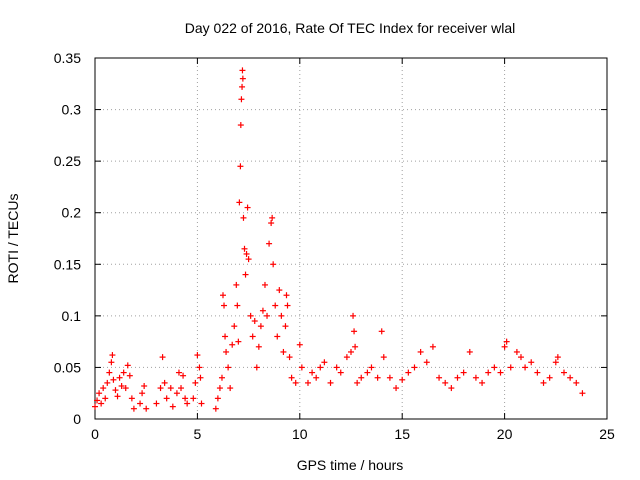 This screenshot has height=480, width=640. What do you see at coordinates (67, 367) in the screenshot?
I see `y-tick-label: 0.05` at bounding box center [67, 367].